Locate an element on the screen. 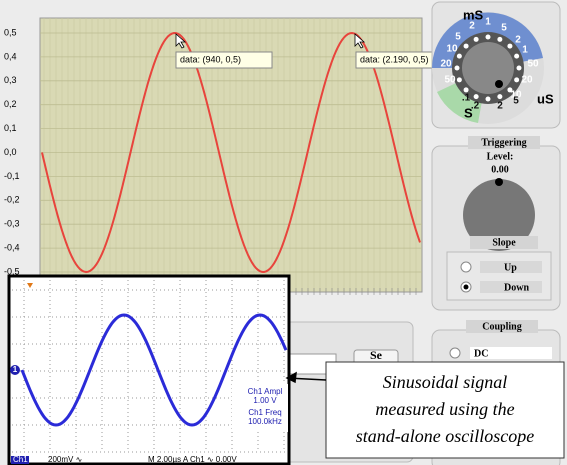 The image size is (567, 465). option-label: Down is located at coordinates (516, 287).